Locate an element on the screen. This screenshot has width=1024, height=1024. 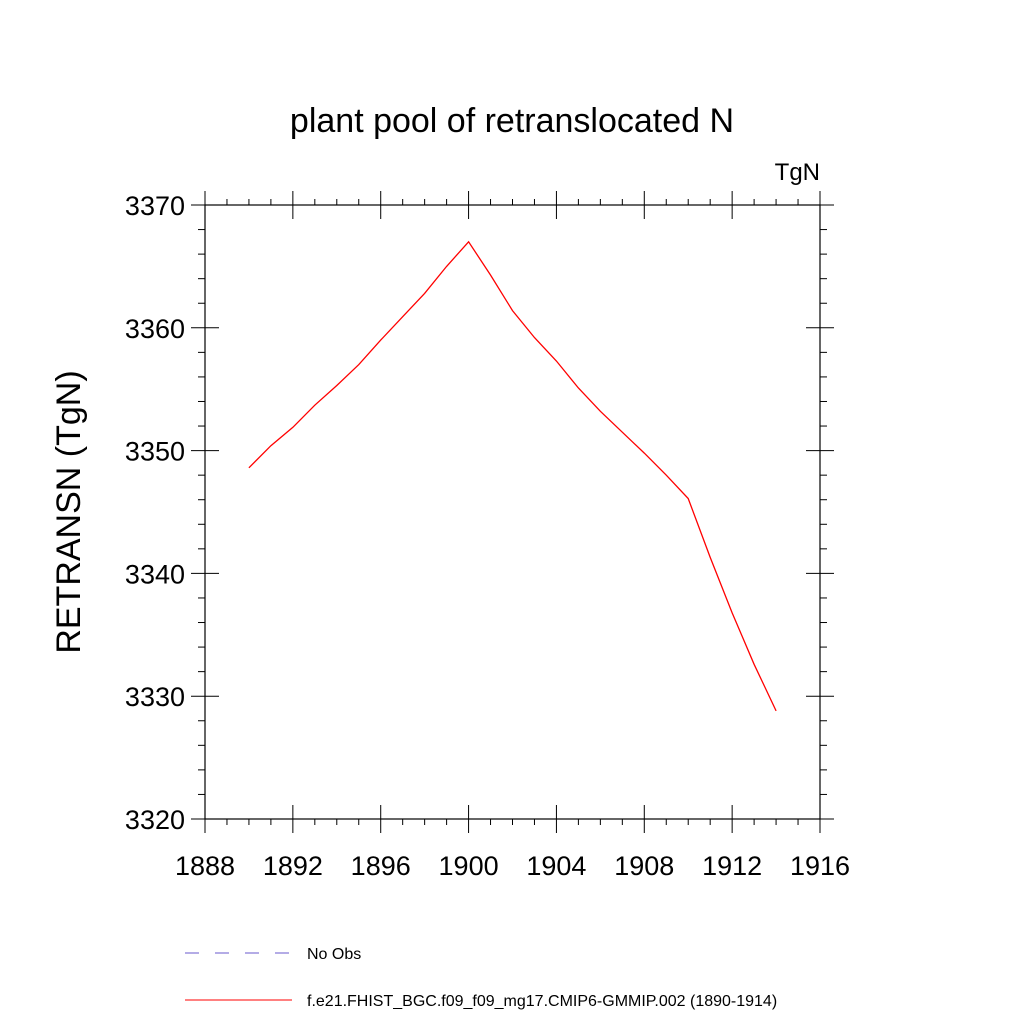
y-axis-label: RETRANSN (TgN) is located at coordinates (69, 511).